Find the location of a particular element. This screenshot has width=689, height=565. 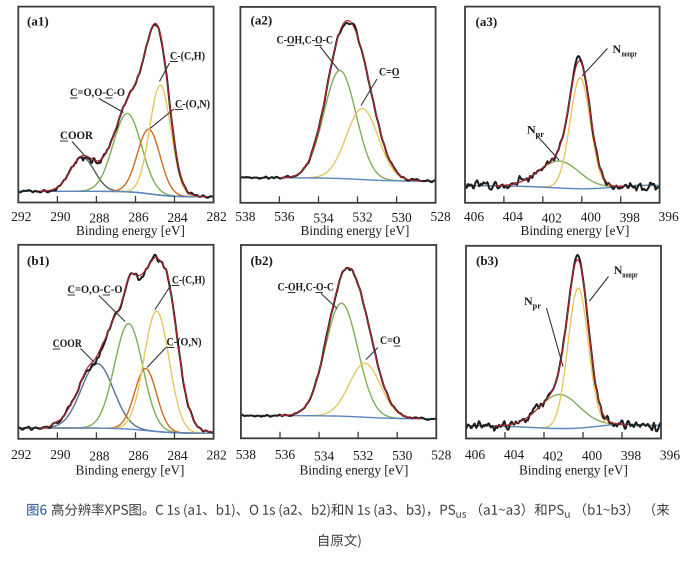

svg-text: (a2) is located at coordinates (262, 20).